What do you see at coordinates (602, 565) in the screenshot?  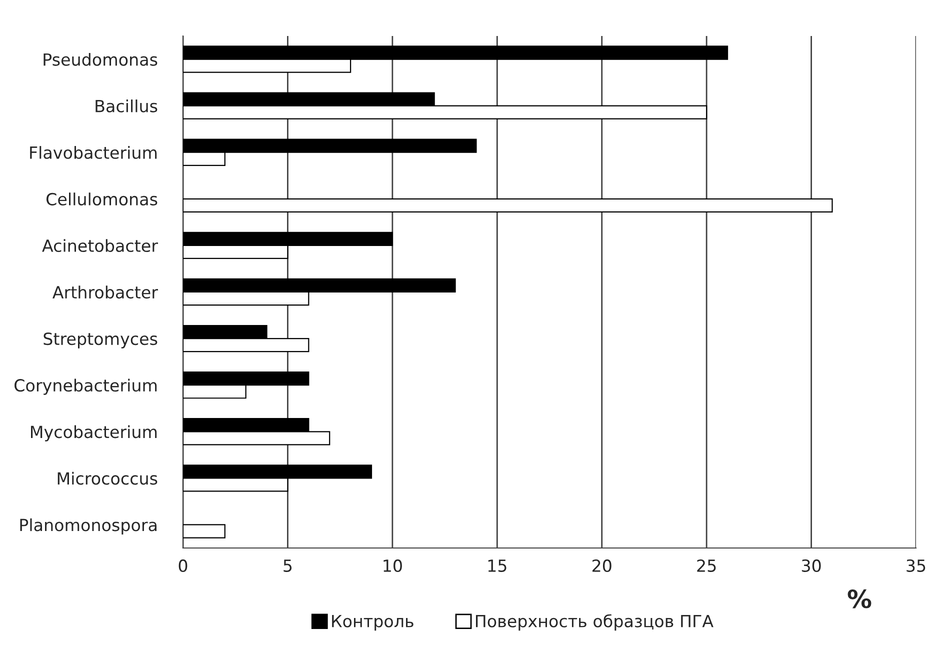 I see `x-tick-label: 20` at bounding box center [602, 565].